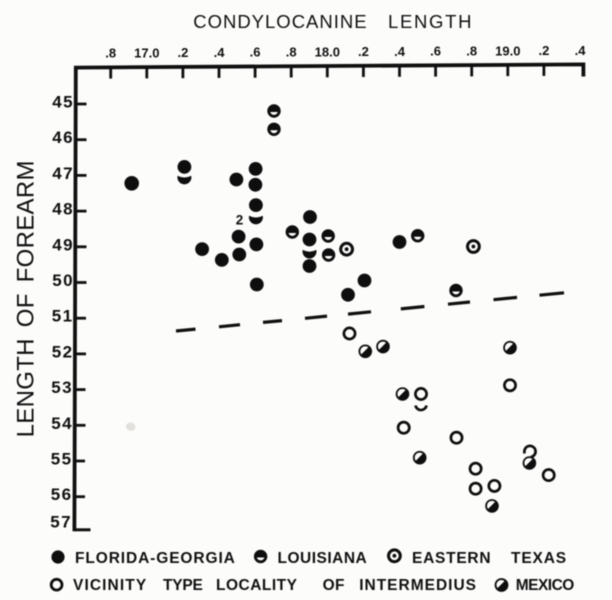  Describe the element at coordinates (507, 50) in the screenshot. I see `svg-text: 19.0` at that location.